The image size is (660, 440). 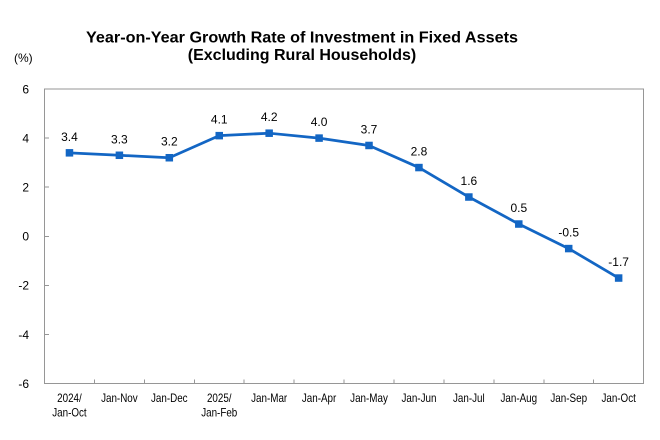 What do you see at coordinates (319, 398) in the screenshot?
I see `svg-text: Jan-Apr` at bounding box center [319, 398].